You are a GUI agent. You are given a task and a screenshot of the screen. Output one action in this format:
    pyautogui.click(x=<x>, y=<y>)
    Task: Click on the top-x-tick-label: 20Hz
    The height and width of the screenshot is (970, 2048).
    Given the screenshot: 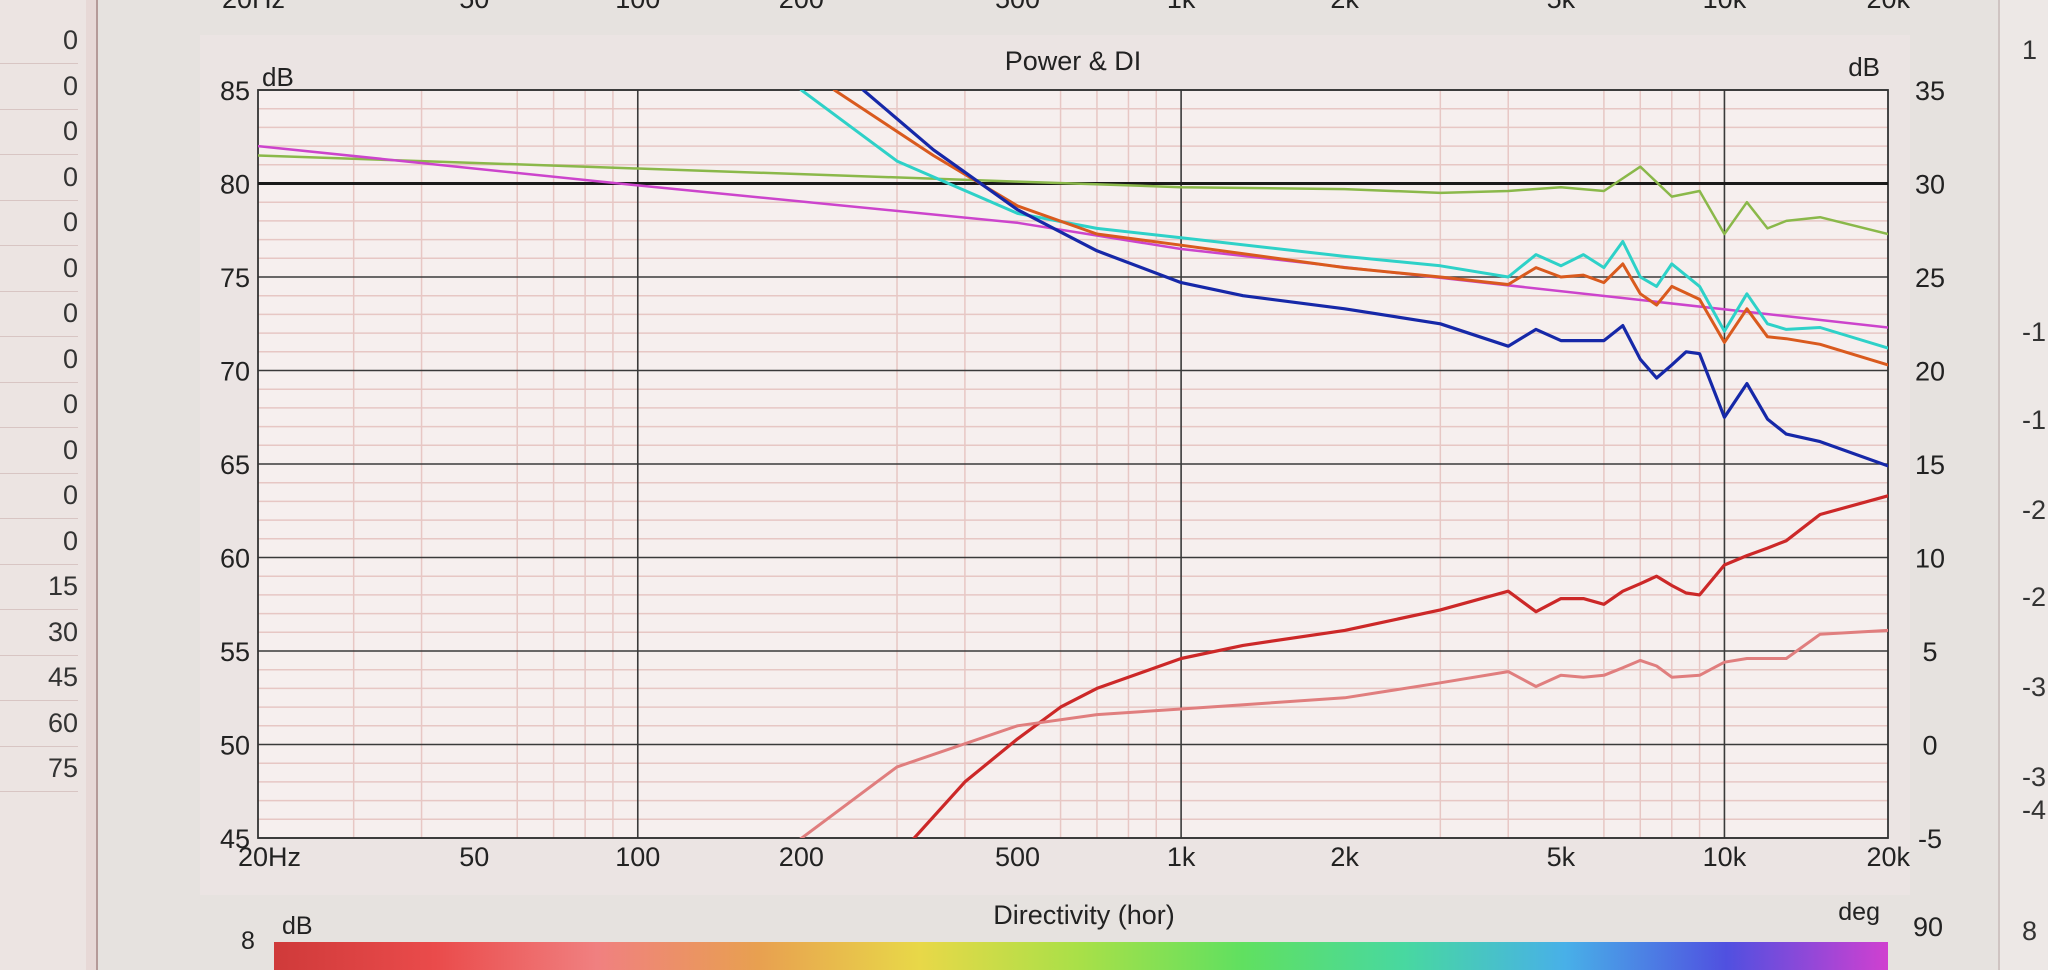 What is the action you would take?
    pyautogui.click(x=253, y=7)
    